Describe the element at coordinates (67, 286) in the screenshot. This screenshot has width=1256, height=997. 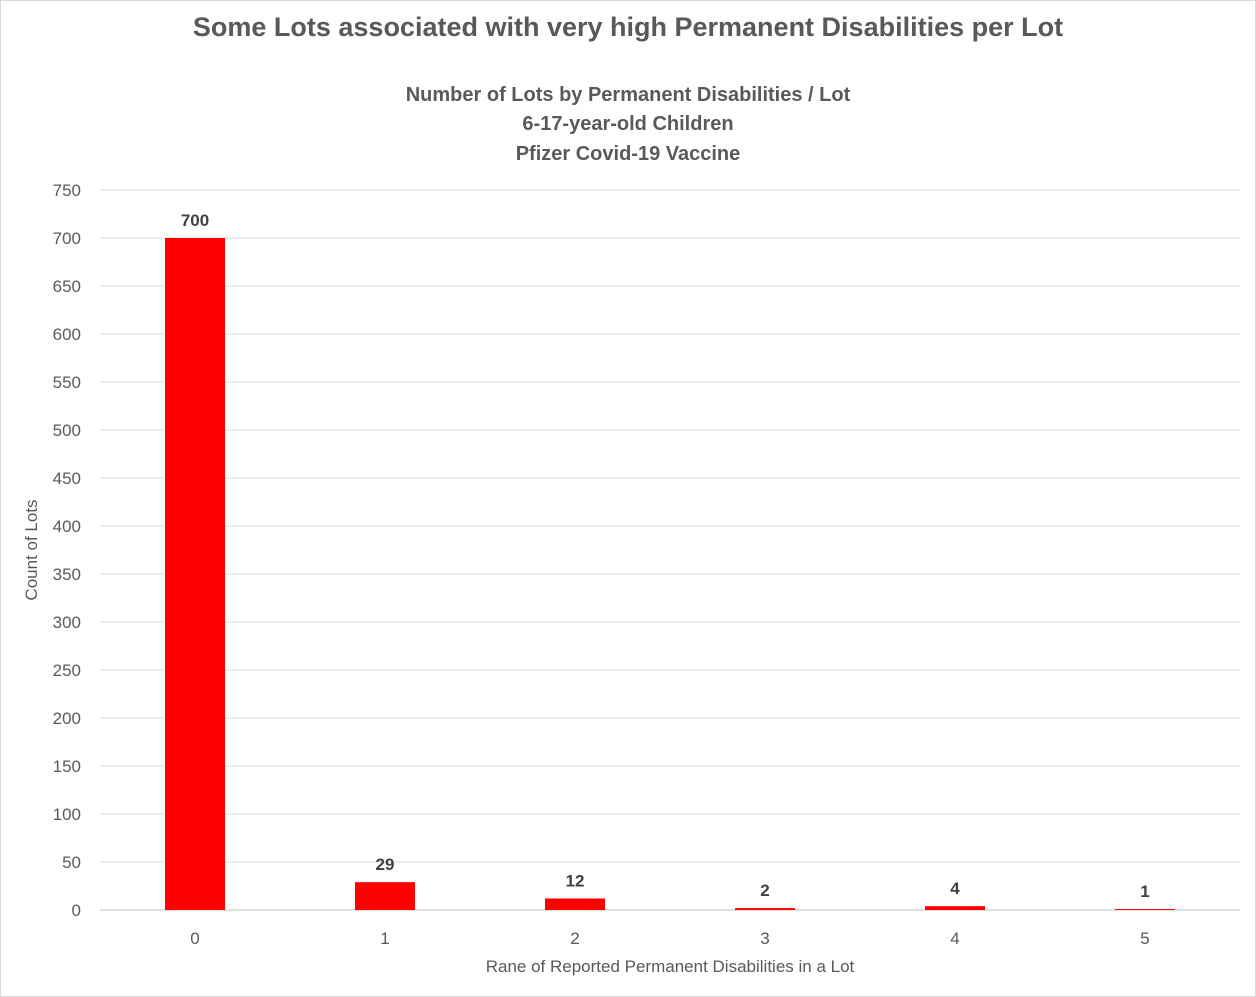
I see `y-tick-label: 650` at that location.